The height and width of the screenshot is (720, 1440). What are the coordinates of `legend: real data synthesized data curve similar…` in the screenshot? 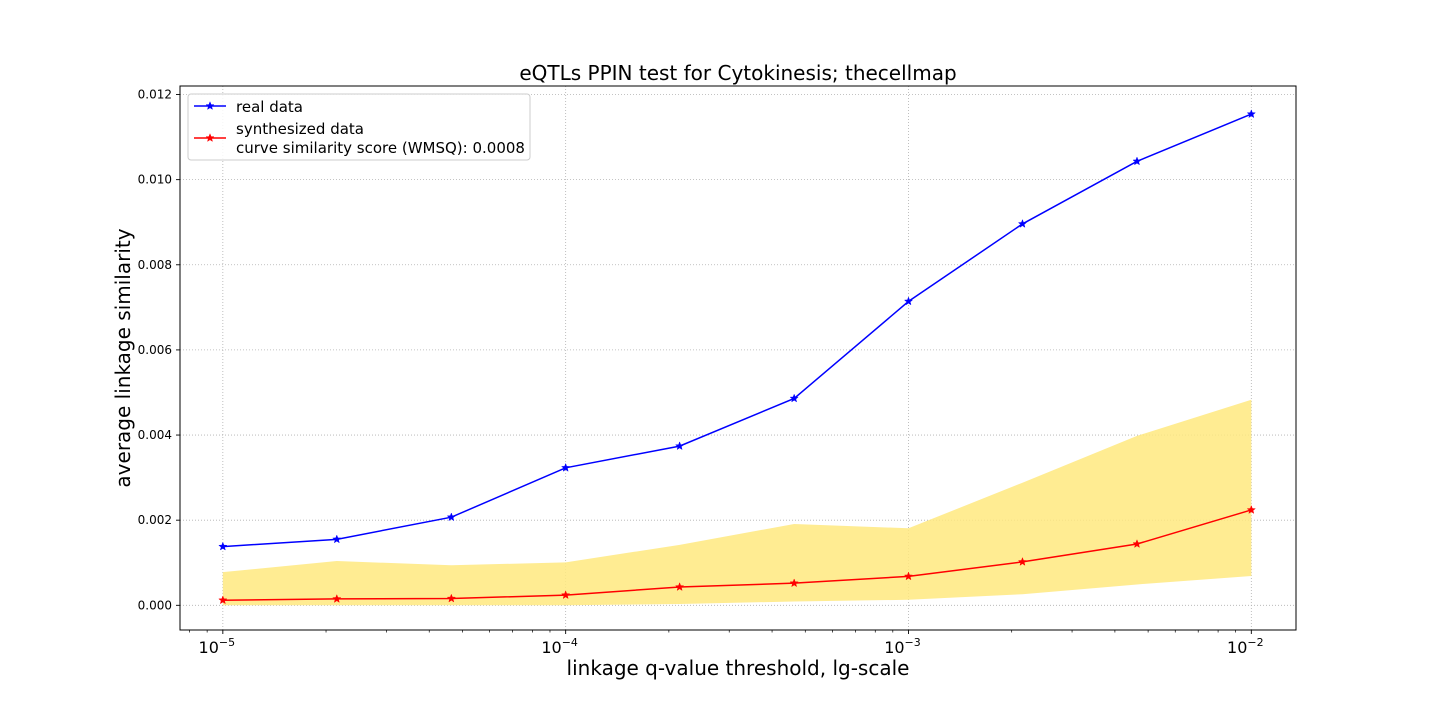 It's located at (359, 127).